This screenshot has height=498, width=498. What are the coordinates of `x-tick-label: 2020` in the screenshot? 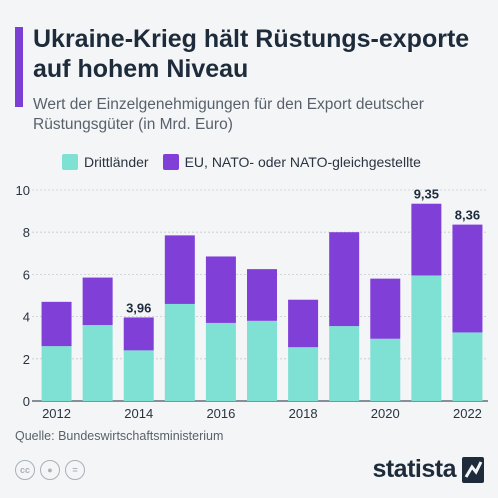 It's located at (385, 413).